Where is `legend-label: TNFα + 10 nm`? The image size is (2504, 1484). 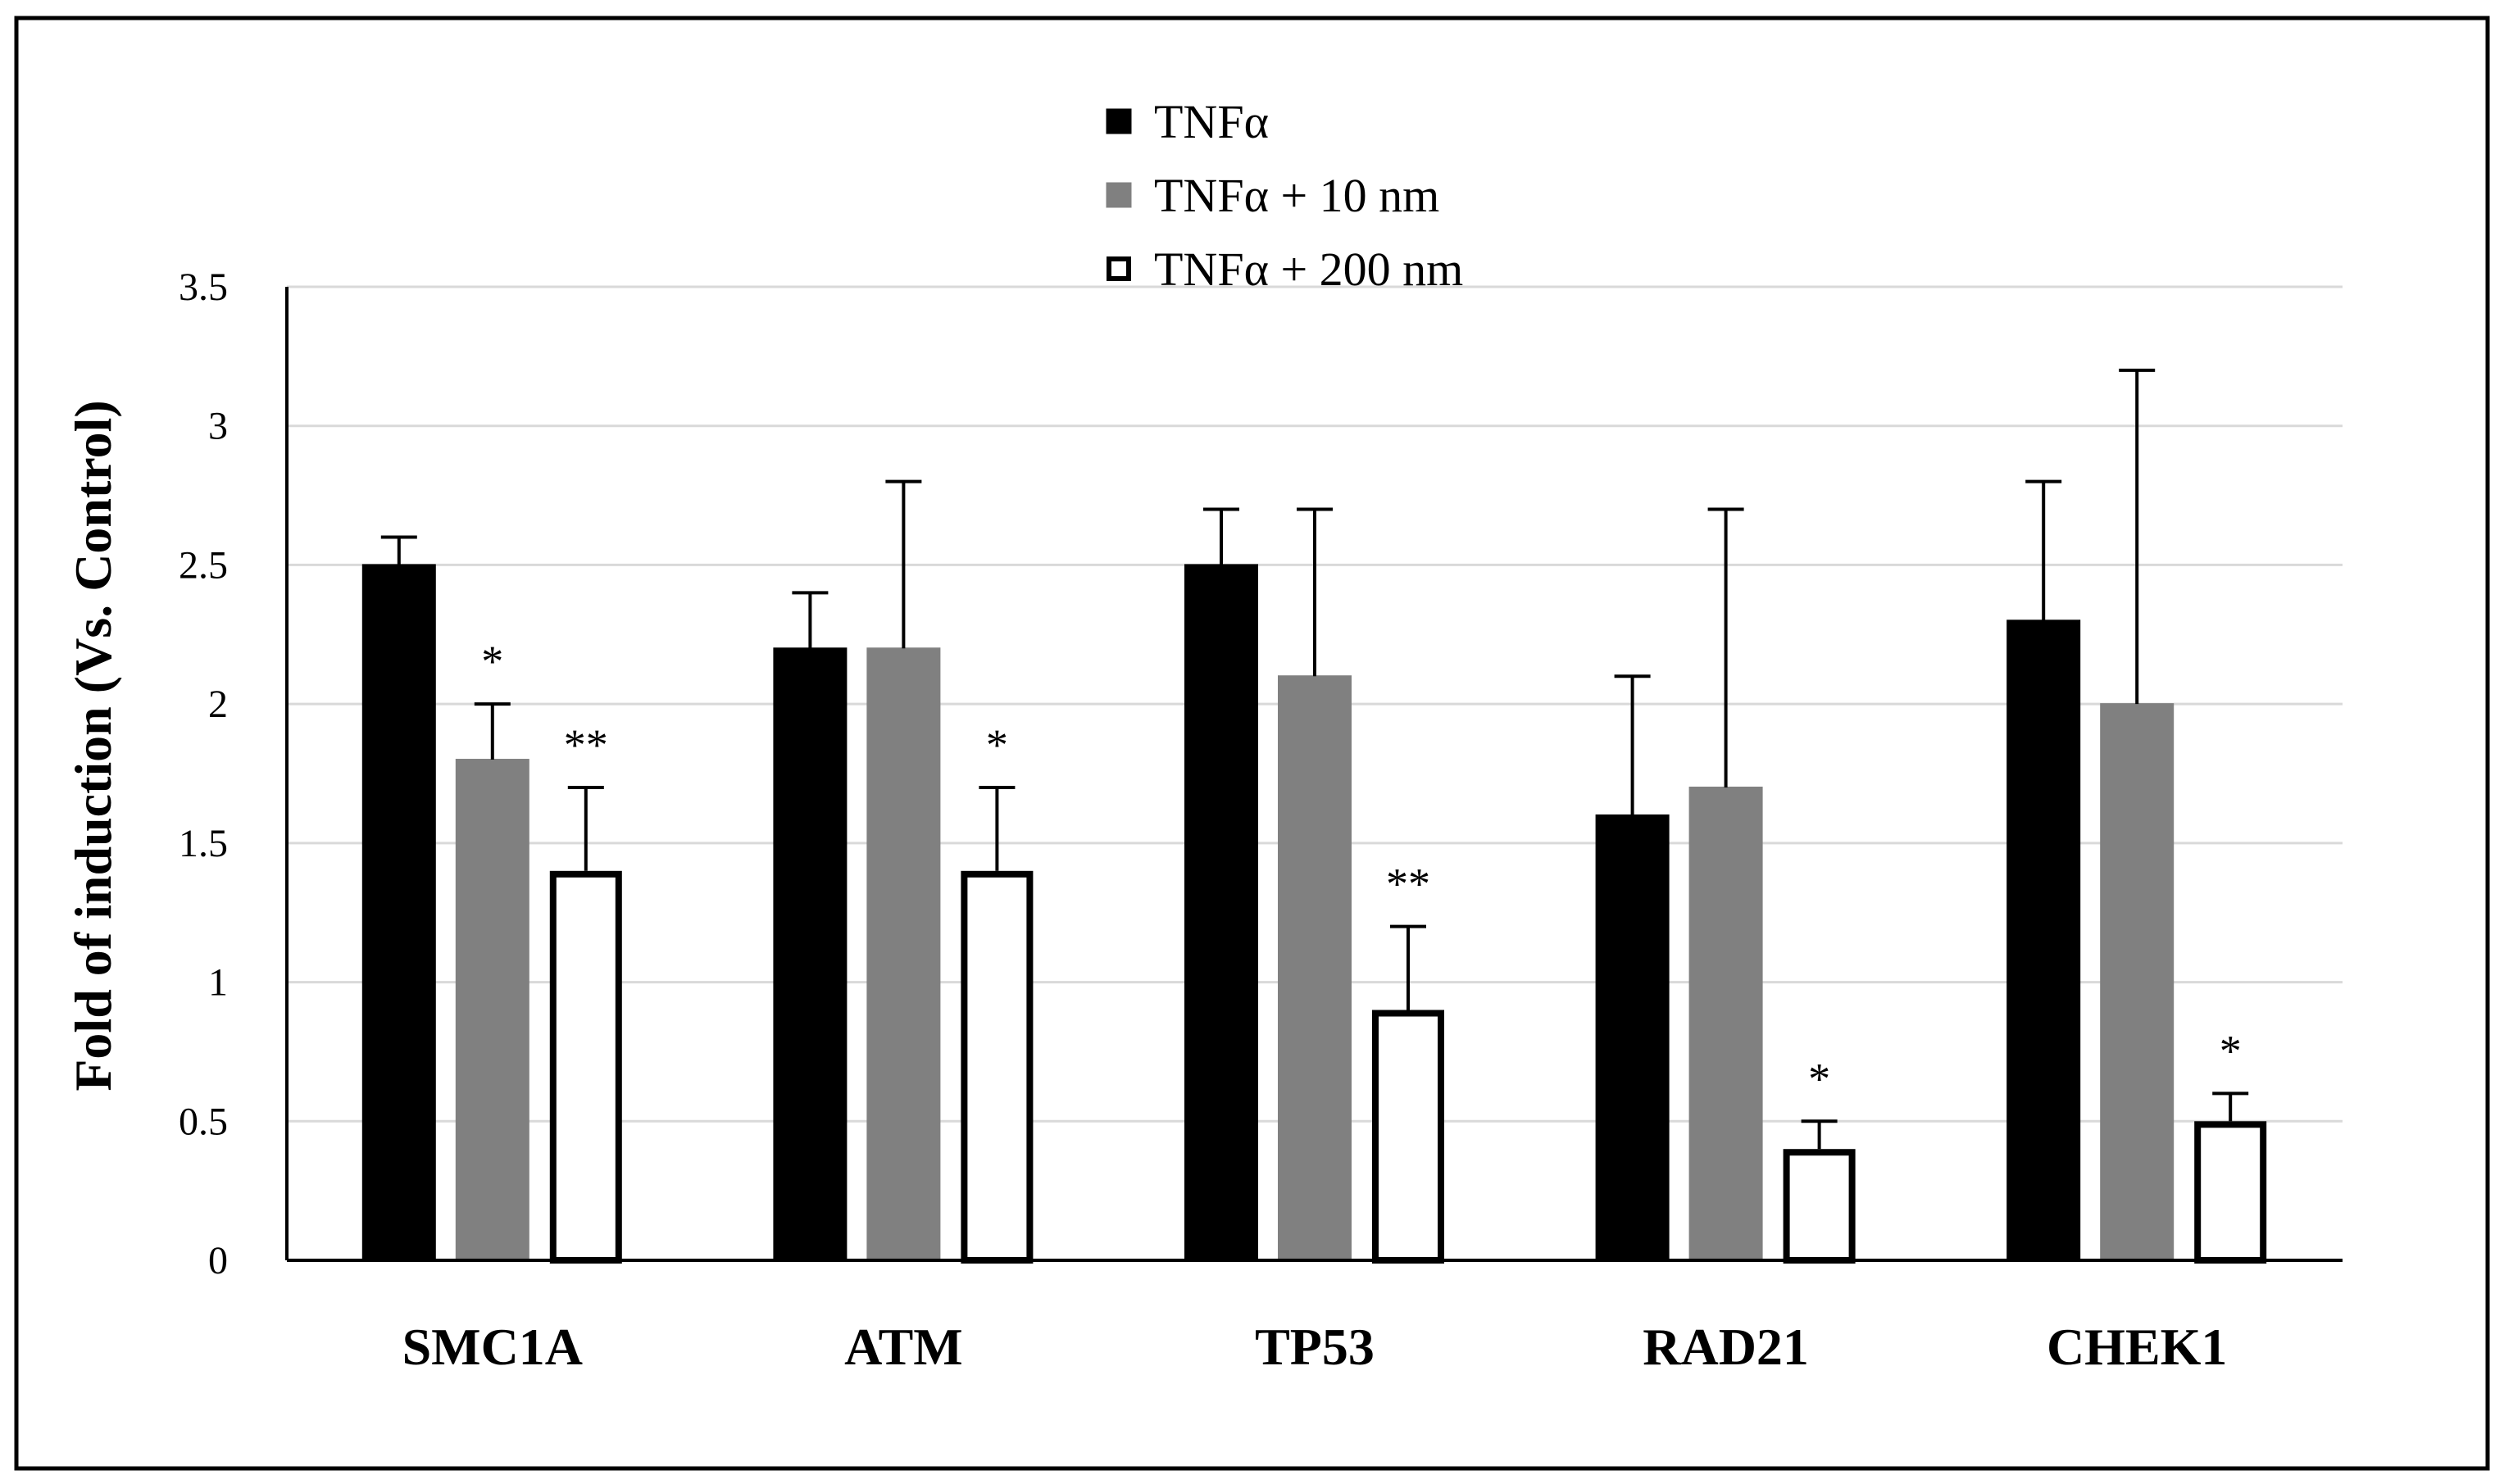 legend-label: TNFα + 10 nm is located at coordinates (1296, 195).